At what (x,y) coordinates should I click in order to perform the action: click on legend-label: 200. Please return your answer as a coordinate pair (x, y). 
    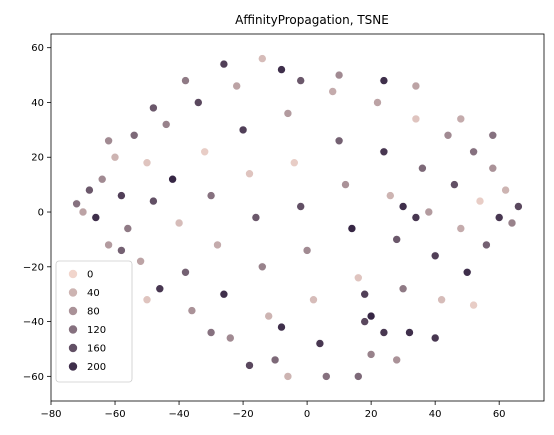
    Looking at the image, I should click on (96, 367).